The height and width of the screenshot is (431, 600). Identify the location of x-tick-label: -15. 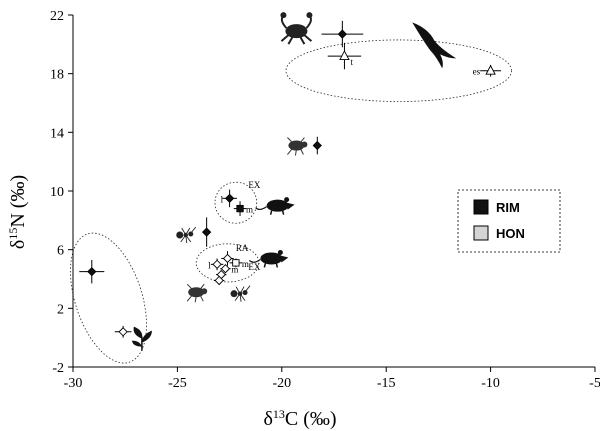
(386, 383).